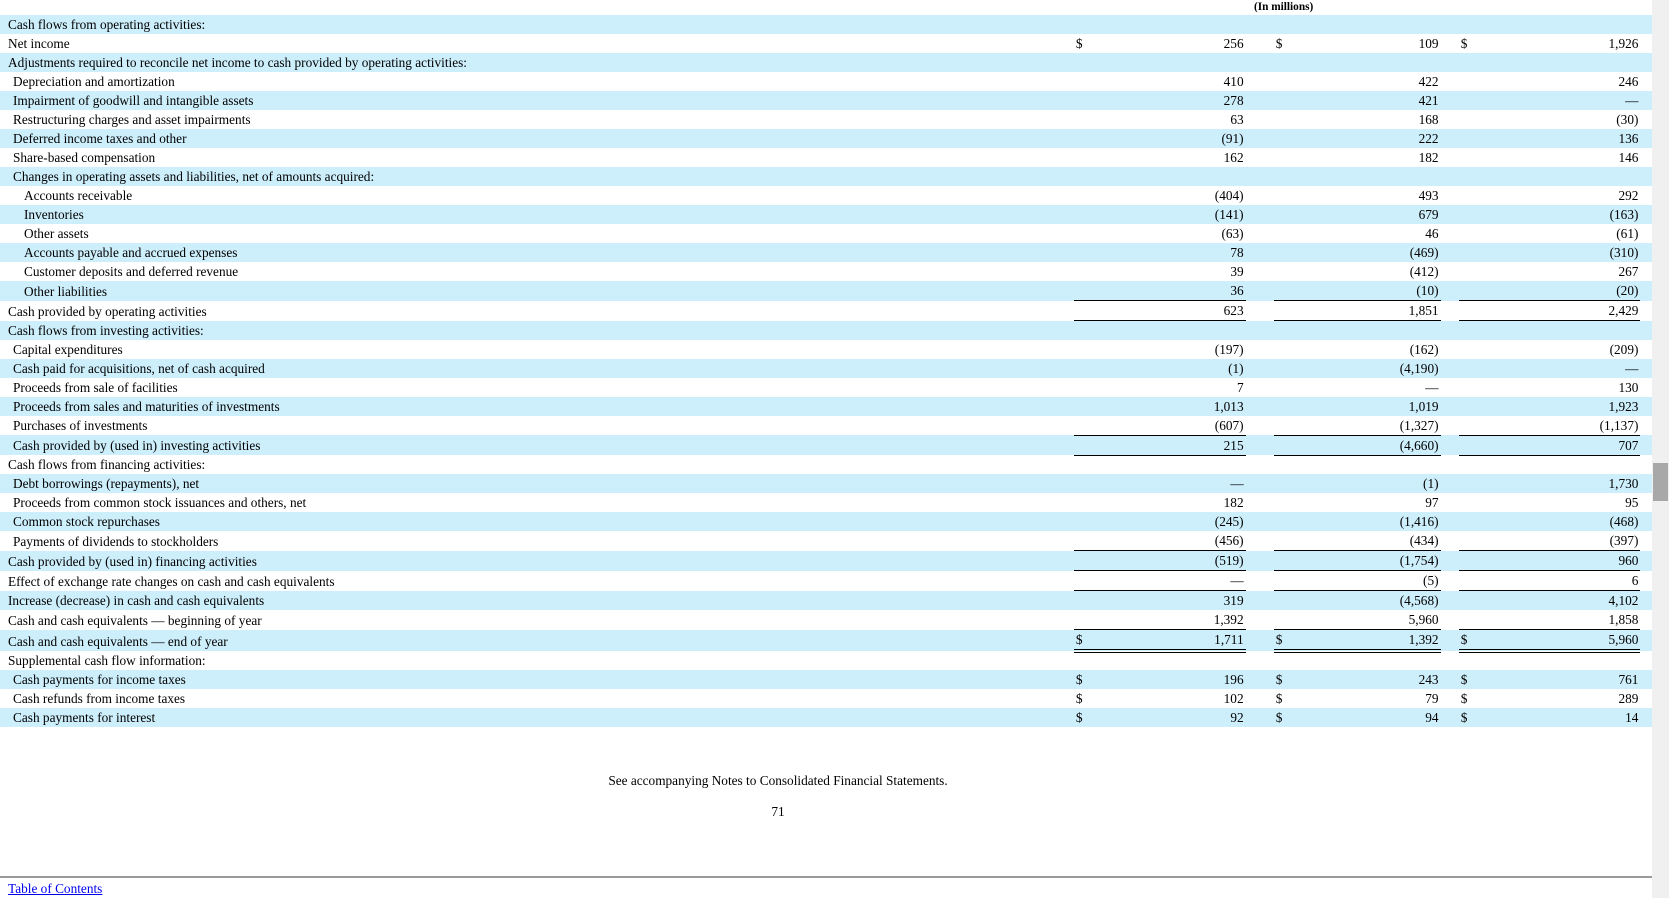 Image resolution: width=1669 pixels, height=898 pixels. I want to click on value-cell: 256, so click(1233, 43).